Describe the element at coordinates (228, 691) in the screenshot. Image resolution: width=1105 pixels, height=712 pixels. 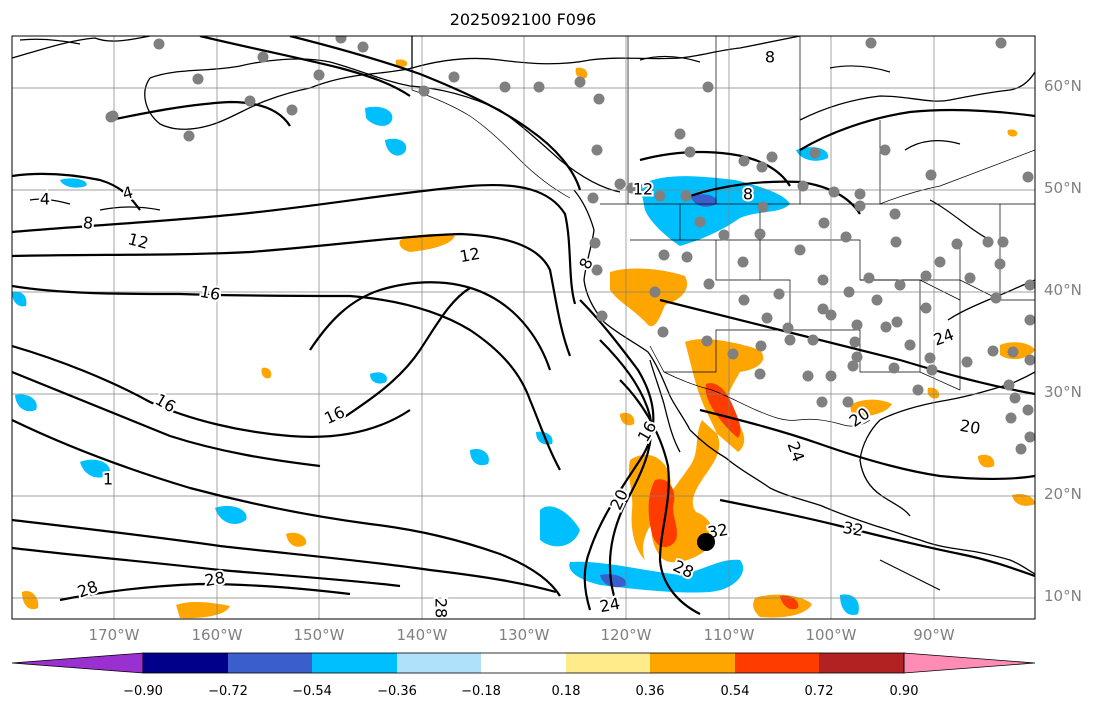
I see `colorbar-tick-label: −0.72` at that location.